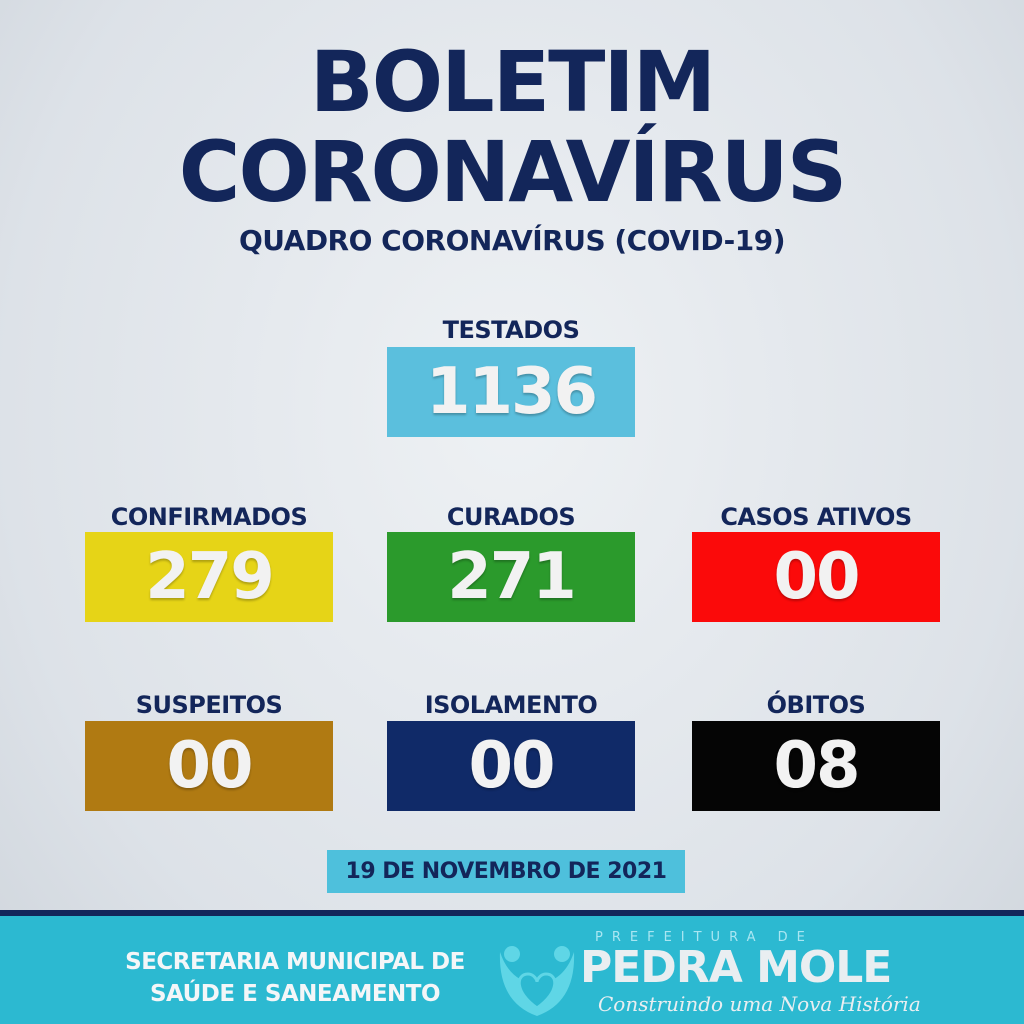 This screenshot has height=1024, width=1024. What do you see at coordinates (295, 962) in the screenshot?
I see `secretaria-line-1: SECRETARIA MUNICIPAL DE` at bounding box center [295, 962].